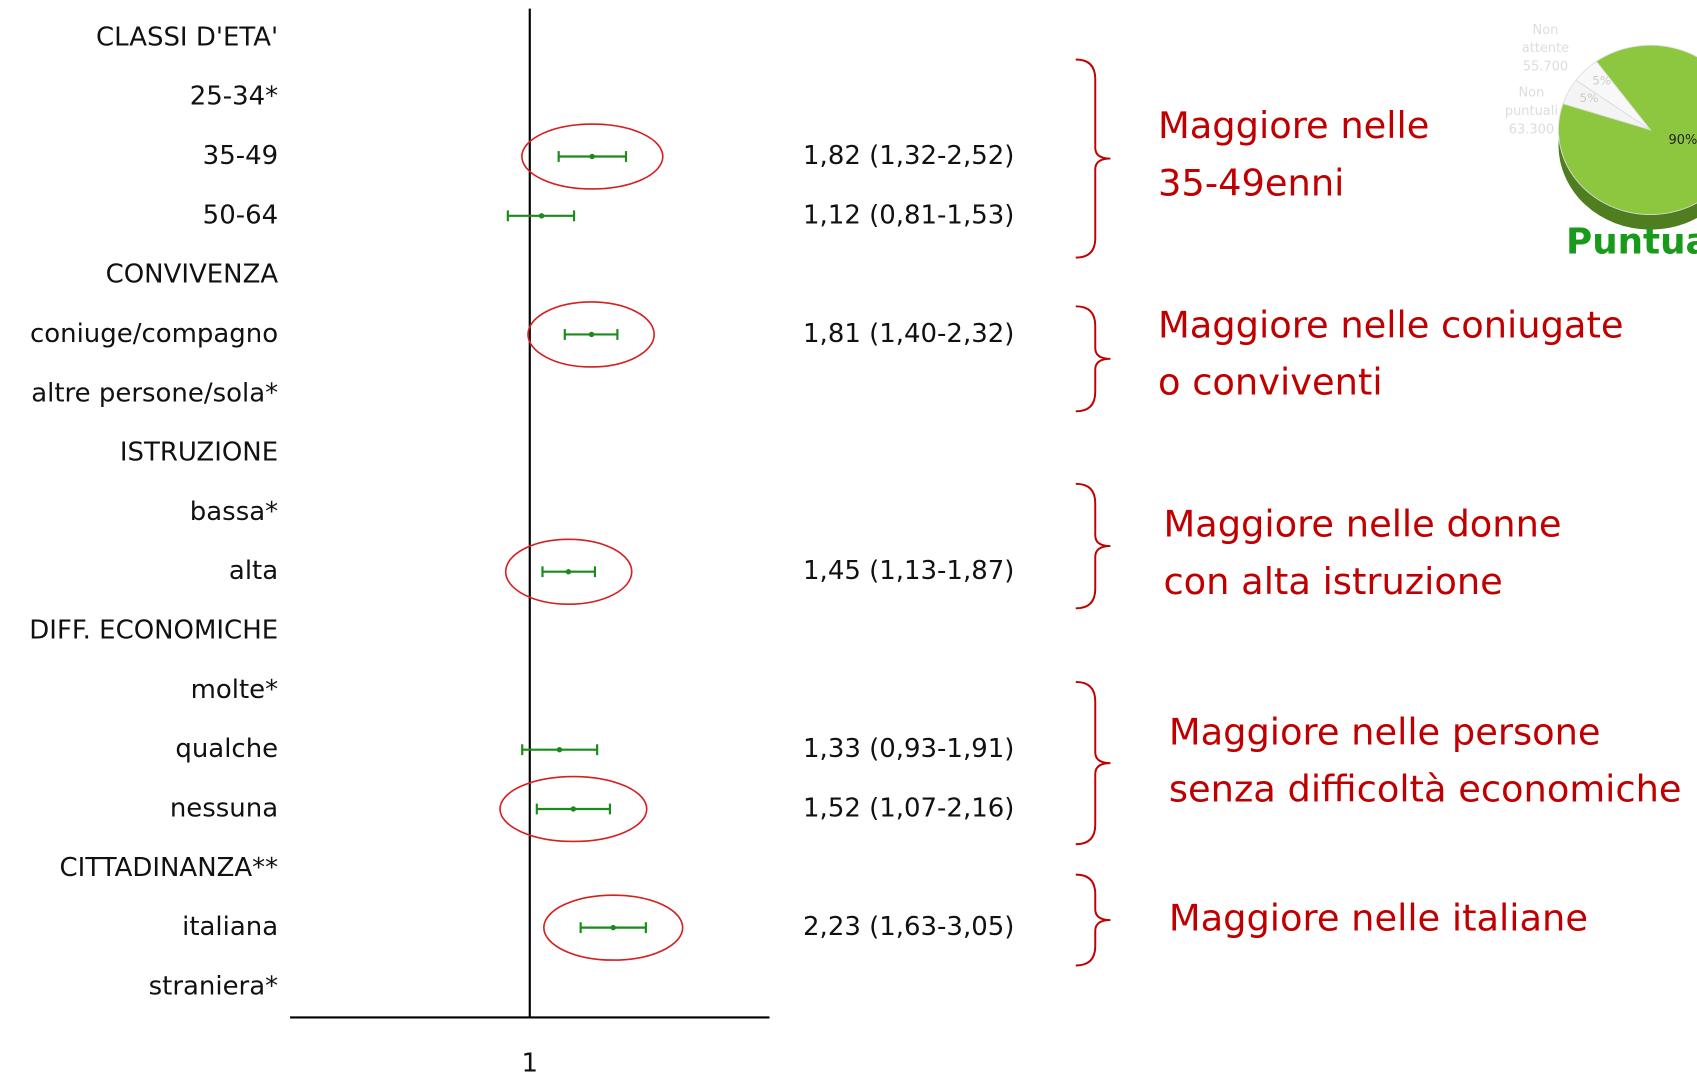 The image size is (1697, 1077). I want to click on row-label: molte*, so click(235, 690).